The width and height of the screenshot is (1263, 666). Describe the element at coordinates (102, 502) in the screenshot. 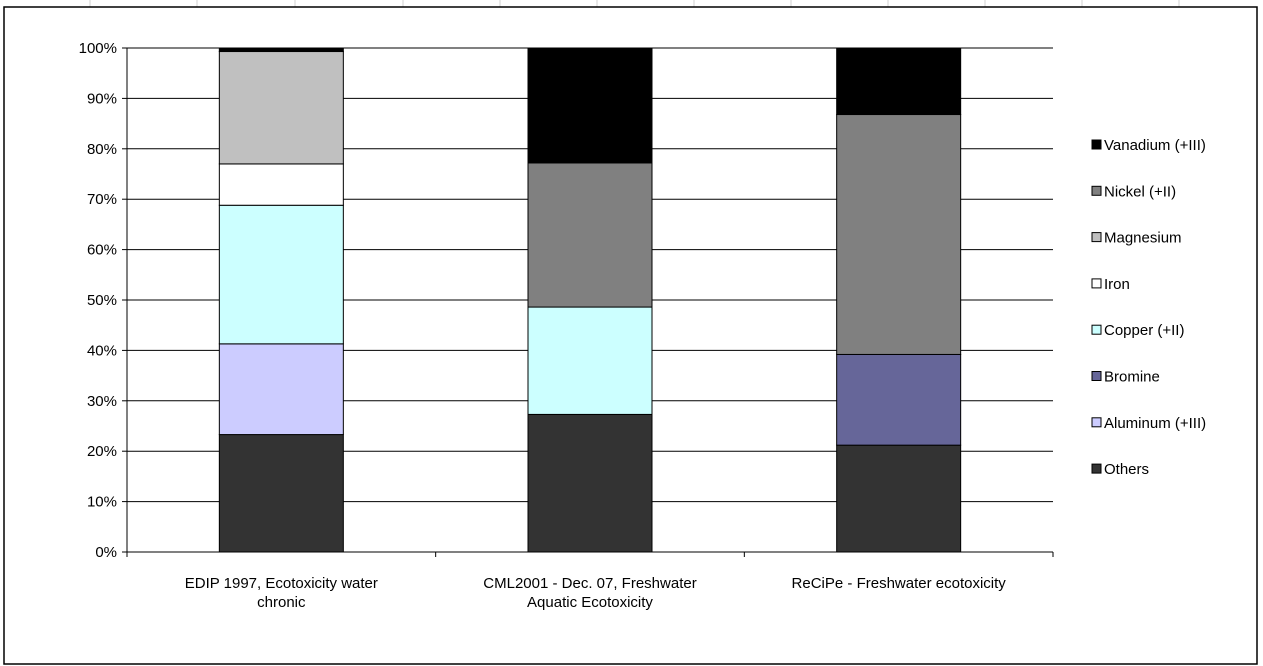

I see `y-tick-label: 10%` at that location.